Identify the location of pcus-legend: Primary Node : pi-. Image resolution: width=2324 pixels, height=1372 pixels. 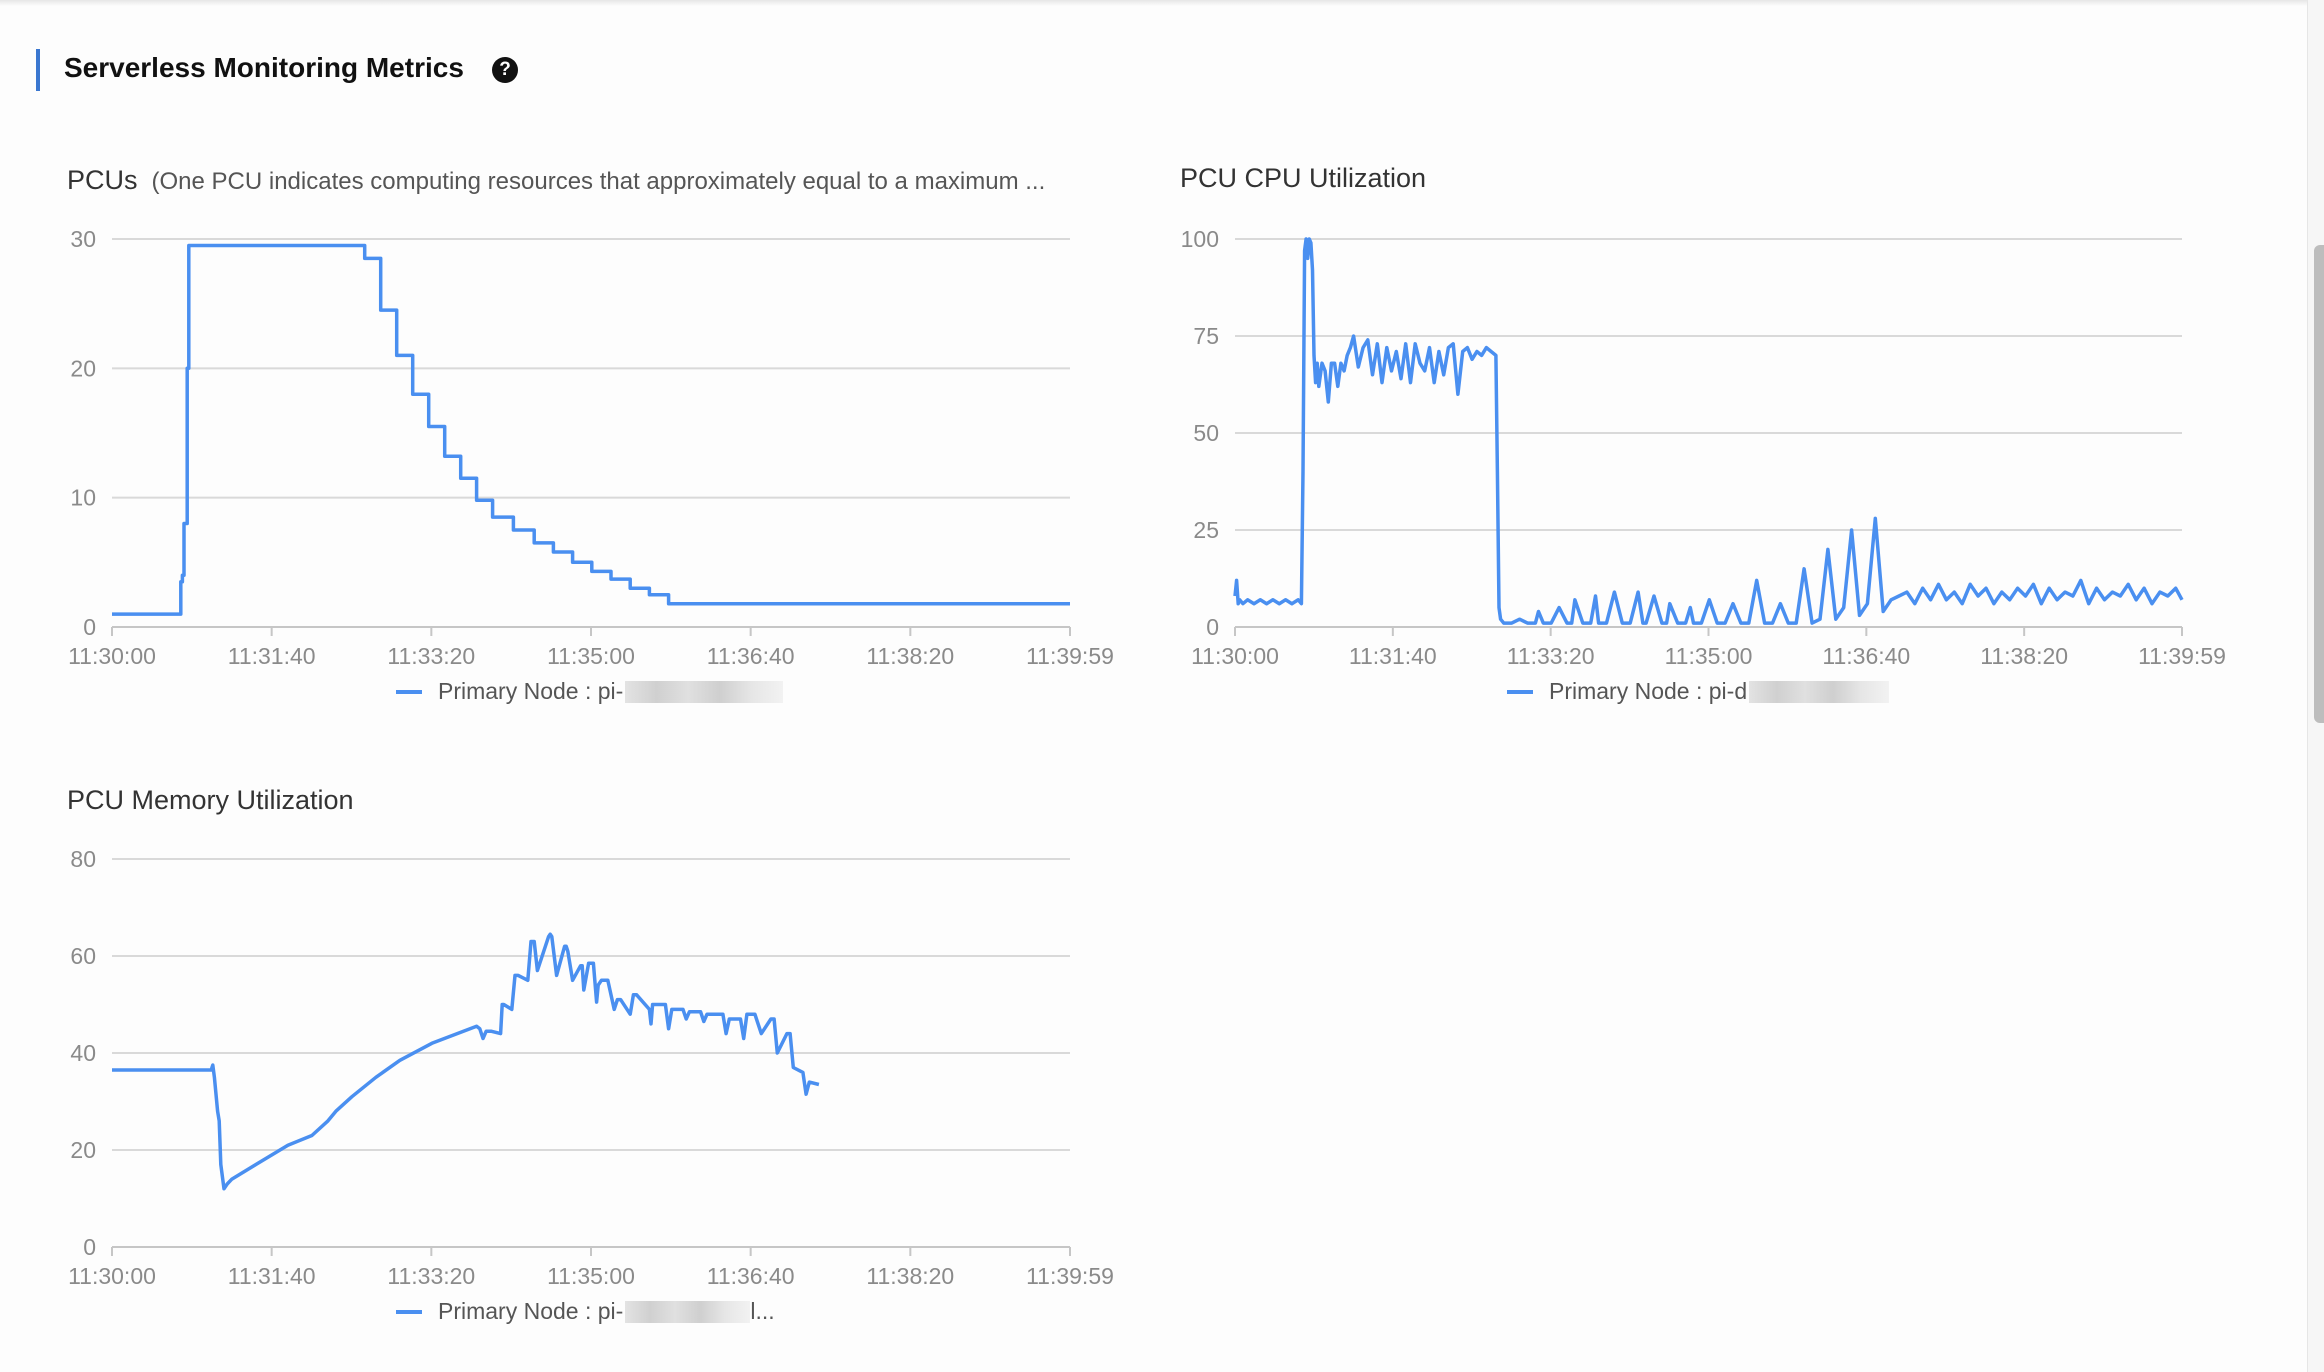
(590, 691).